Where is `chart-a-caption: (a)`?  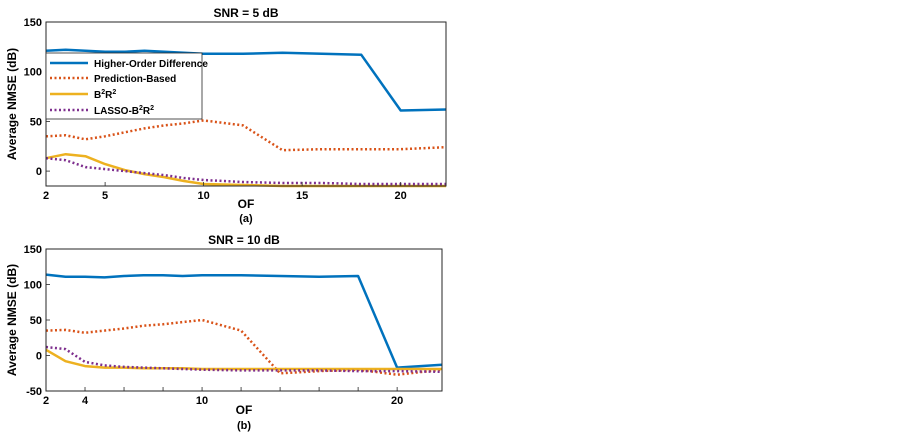 chart-a-caption: (a) is located at coordinates (246, 219).